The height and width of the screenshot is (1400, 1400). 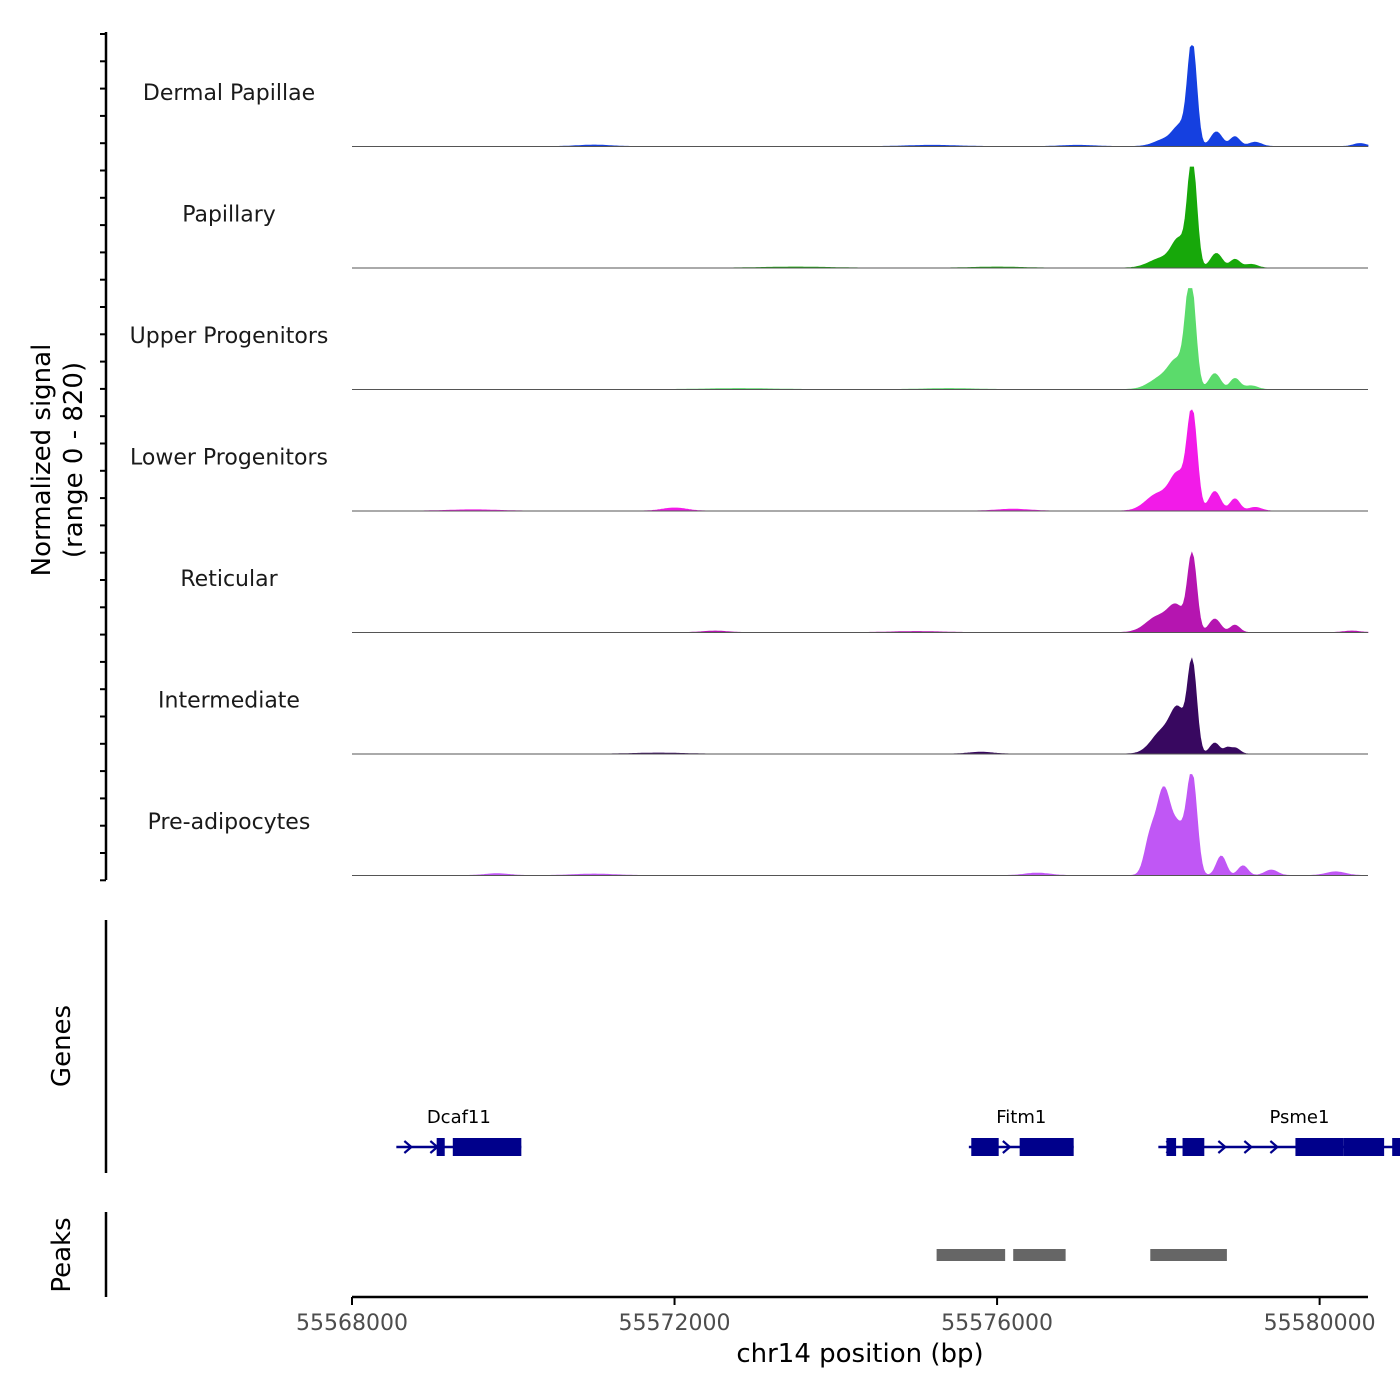 What do you see at coordinates (1279, 1131) in the screenshot?
I see `gene-psme1: Psme1` at bounding box center [1279, 1131].